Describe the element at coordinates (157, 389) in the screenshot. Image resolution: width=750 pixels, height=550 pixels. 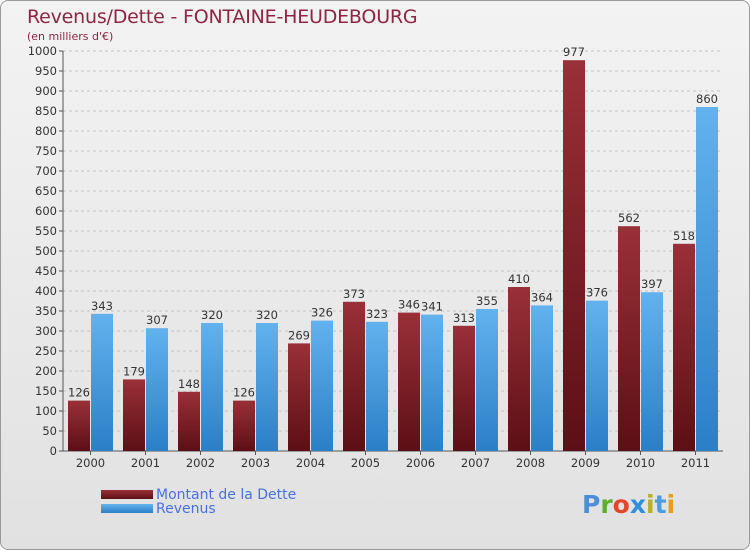
I see `bar-revenus-2001` at that location.